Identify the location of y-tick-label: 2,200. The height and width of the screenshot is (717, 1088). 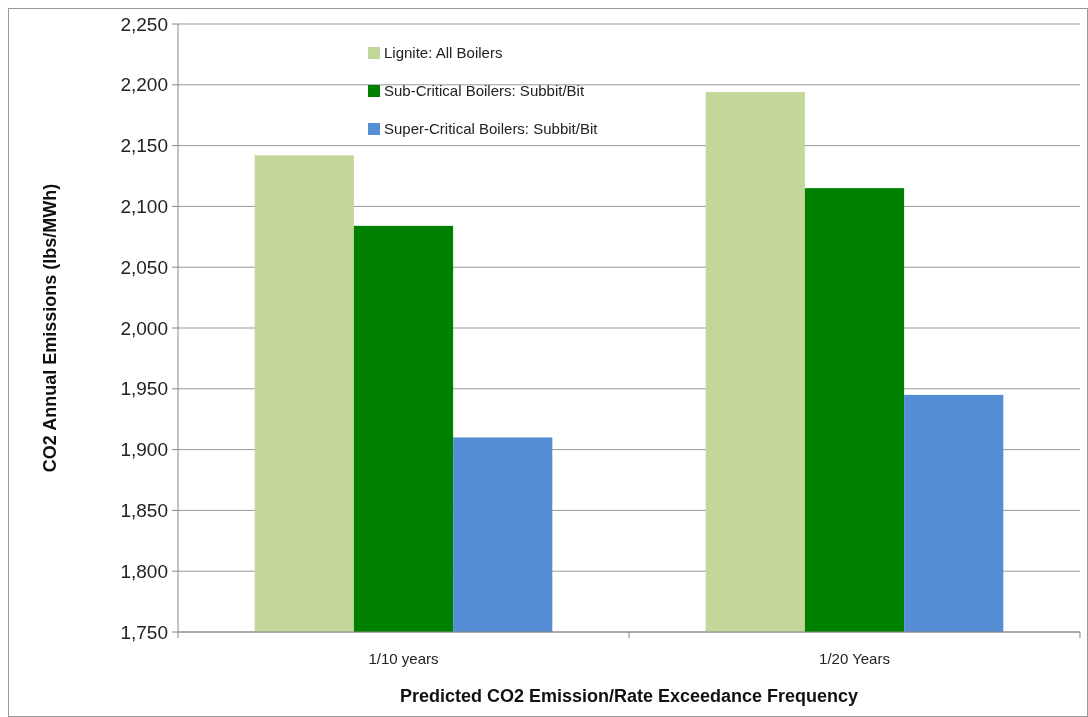
(144, 85).